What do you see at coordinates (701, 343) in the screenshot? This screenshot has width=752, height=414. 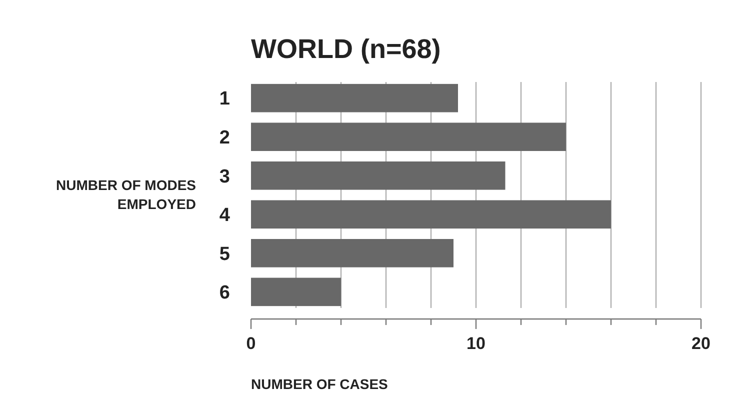 I see `x-tick-label: 20` at bounding box center [701, 343].